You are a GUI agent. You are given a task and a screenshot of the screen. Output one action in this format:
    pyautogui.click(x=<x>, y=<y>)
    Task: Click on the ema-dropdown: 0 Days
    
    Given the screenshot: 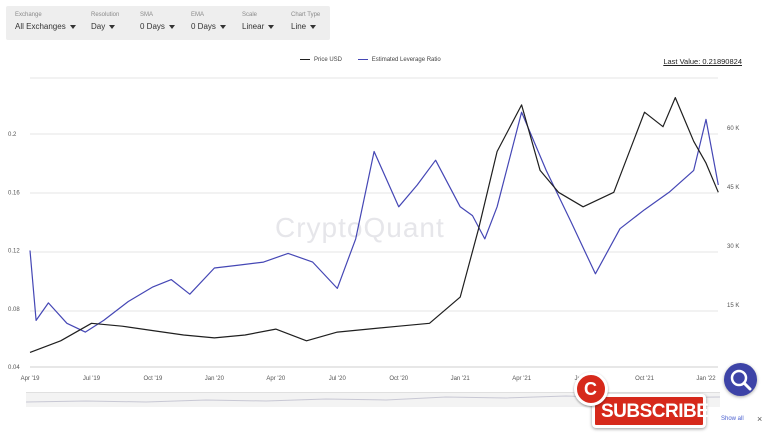 What is the action you would take?
    pyautogui.click(x=208, y=27)
    